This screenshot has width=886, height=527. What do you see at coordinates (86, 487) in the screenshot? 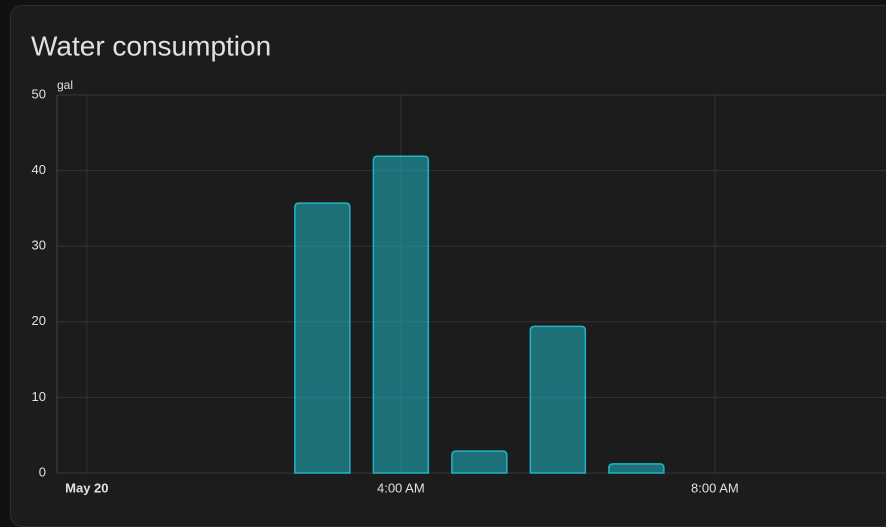
I see `x-tick-label: May 20` at bounding box center [86, 487].